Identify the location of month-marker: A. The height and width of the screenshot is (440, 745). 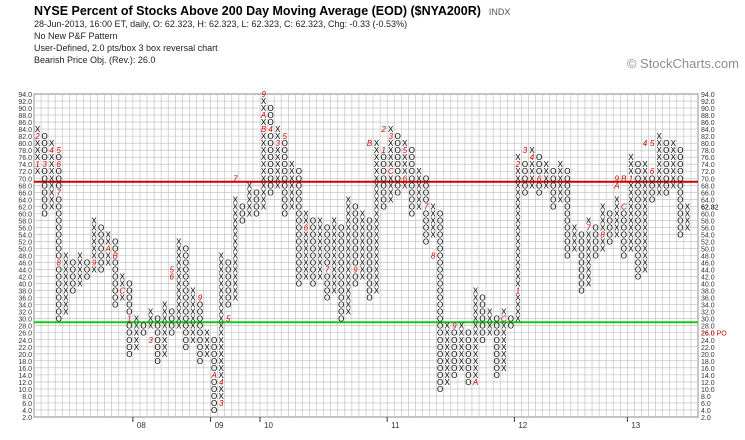
(263, 115).